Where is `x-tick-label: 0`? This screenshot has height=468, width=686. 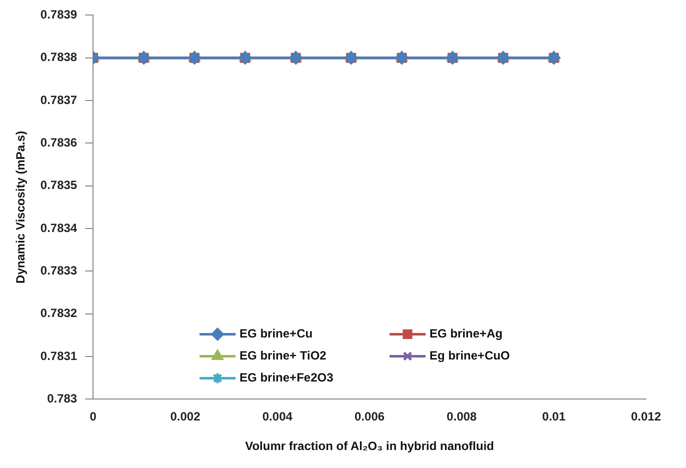
x-tick-label: 0 is located at coordinates (93, 417).